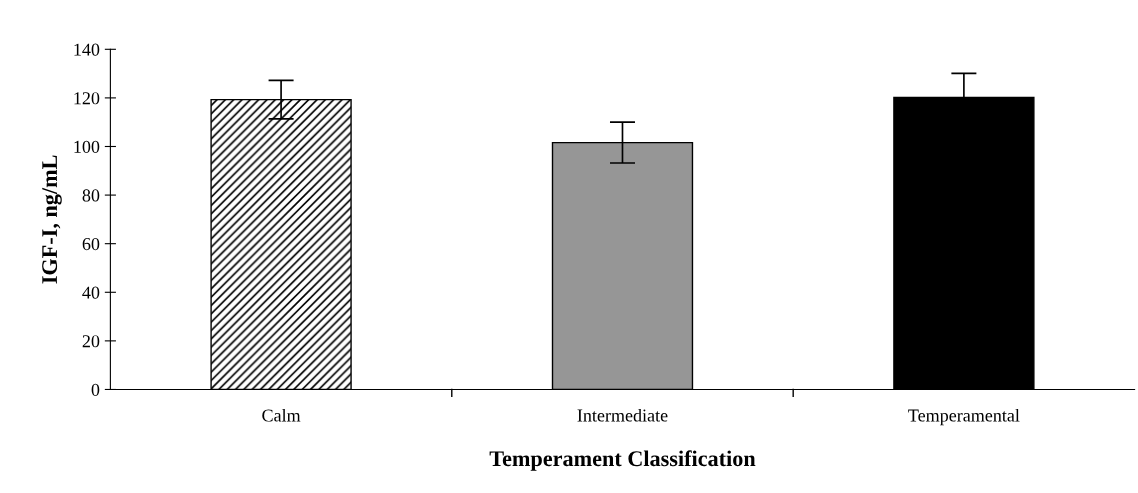 The height and width of the screenshot is (493, 1138). I want to click on y-tick-label: 120, so click(87, 98).